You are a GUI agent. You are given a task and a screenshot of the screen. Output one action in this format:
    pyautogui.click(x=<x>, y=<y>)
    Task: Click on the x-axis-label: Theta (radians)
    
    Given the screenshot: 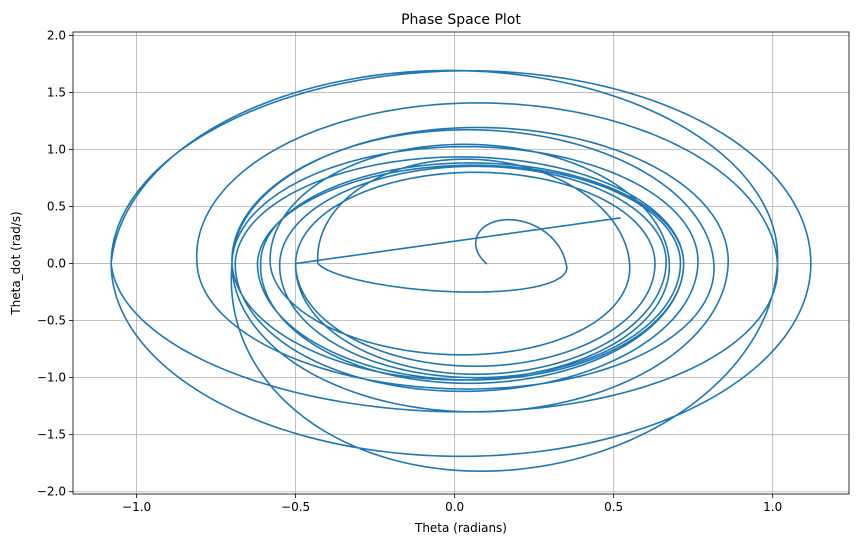 What is the action you would take?
    pyautogui.click(x=460, y=528)
    